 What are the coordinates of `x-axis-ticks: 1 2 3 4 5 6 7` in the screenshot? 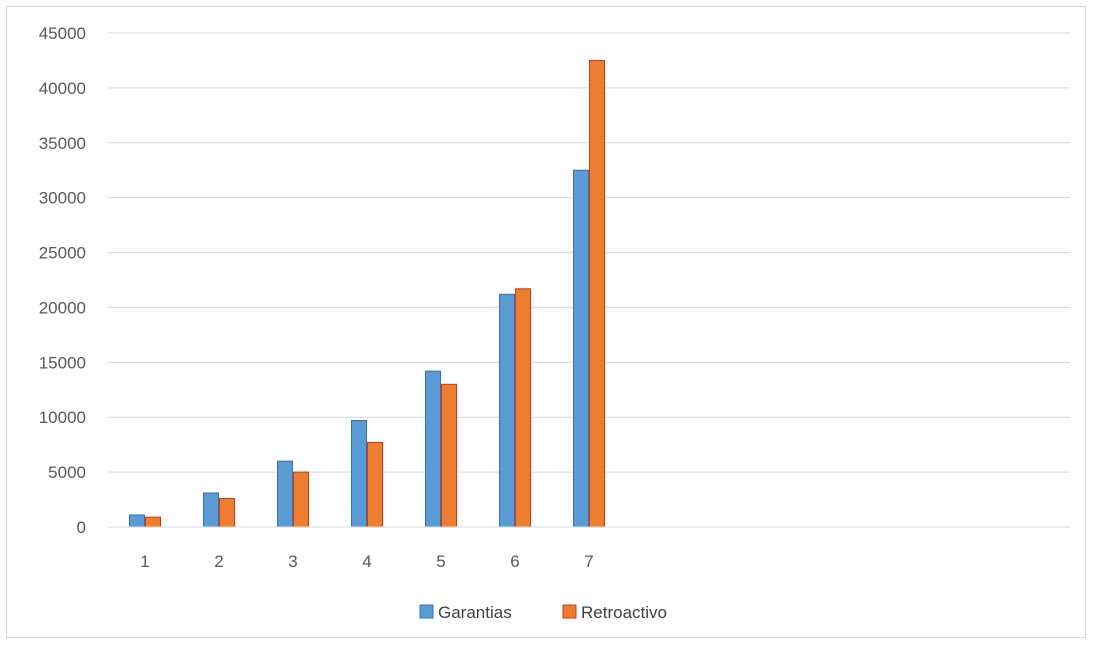 It's located at (366, 561).